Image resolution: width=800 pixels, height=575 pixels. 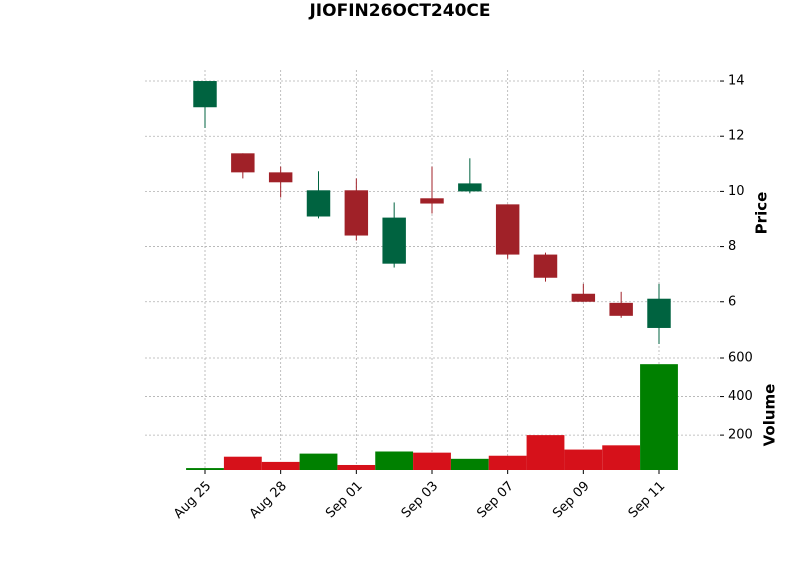 What do you see at coordinates (736, 81) in the screenshot?
I see `y-tick-label: 14` at bounding box center [736, 81].